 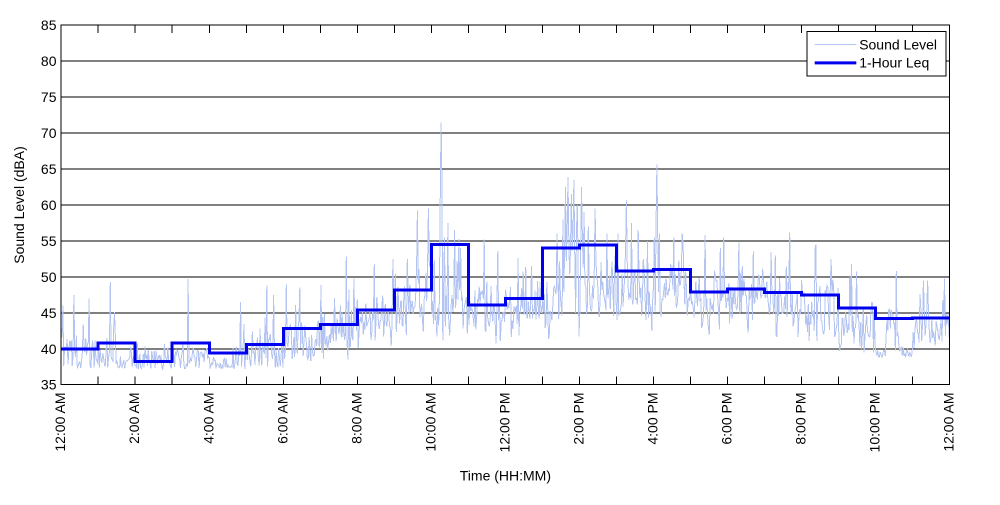 What do you see at coordinates (49, 205) in the screenshot?
I see `svg-text: 60` at bounding box center [49, 205].